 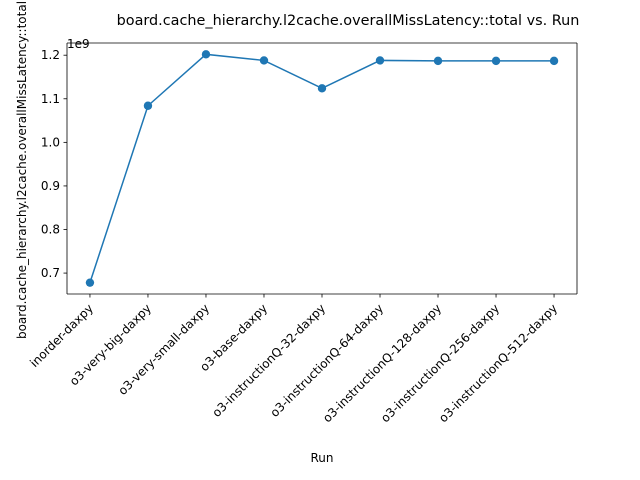 I want to click on x-axis-label: Run, so click(x=321, y=458).